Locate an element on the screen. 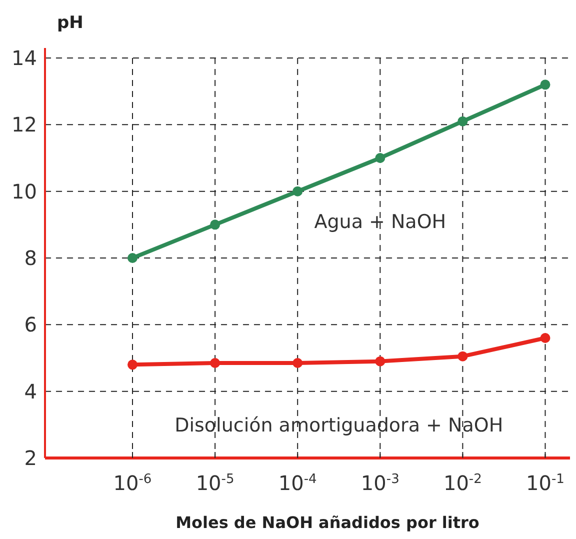  y-tick-label: 8 is located at coordinates (30, 258).